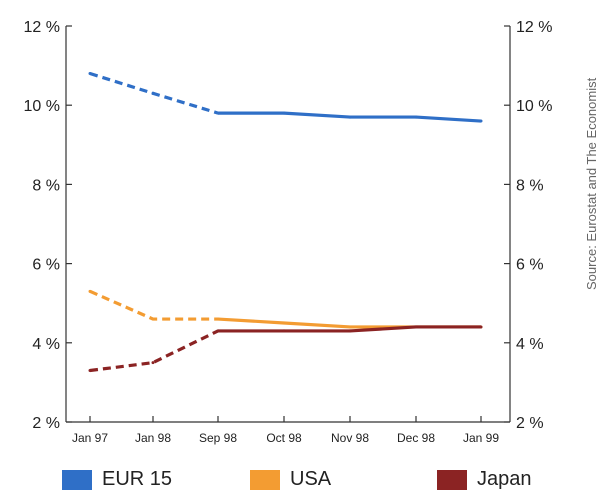 The height and width of the screenshot is (495, 609). Describe the element at coordinates (46, 344) in the screenshot. I see `y-tick-label-left: 4 %` at that location.